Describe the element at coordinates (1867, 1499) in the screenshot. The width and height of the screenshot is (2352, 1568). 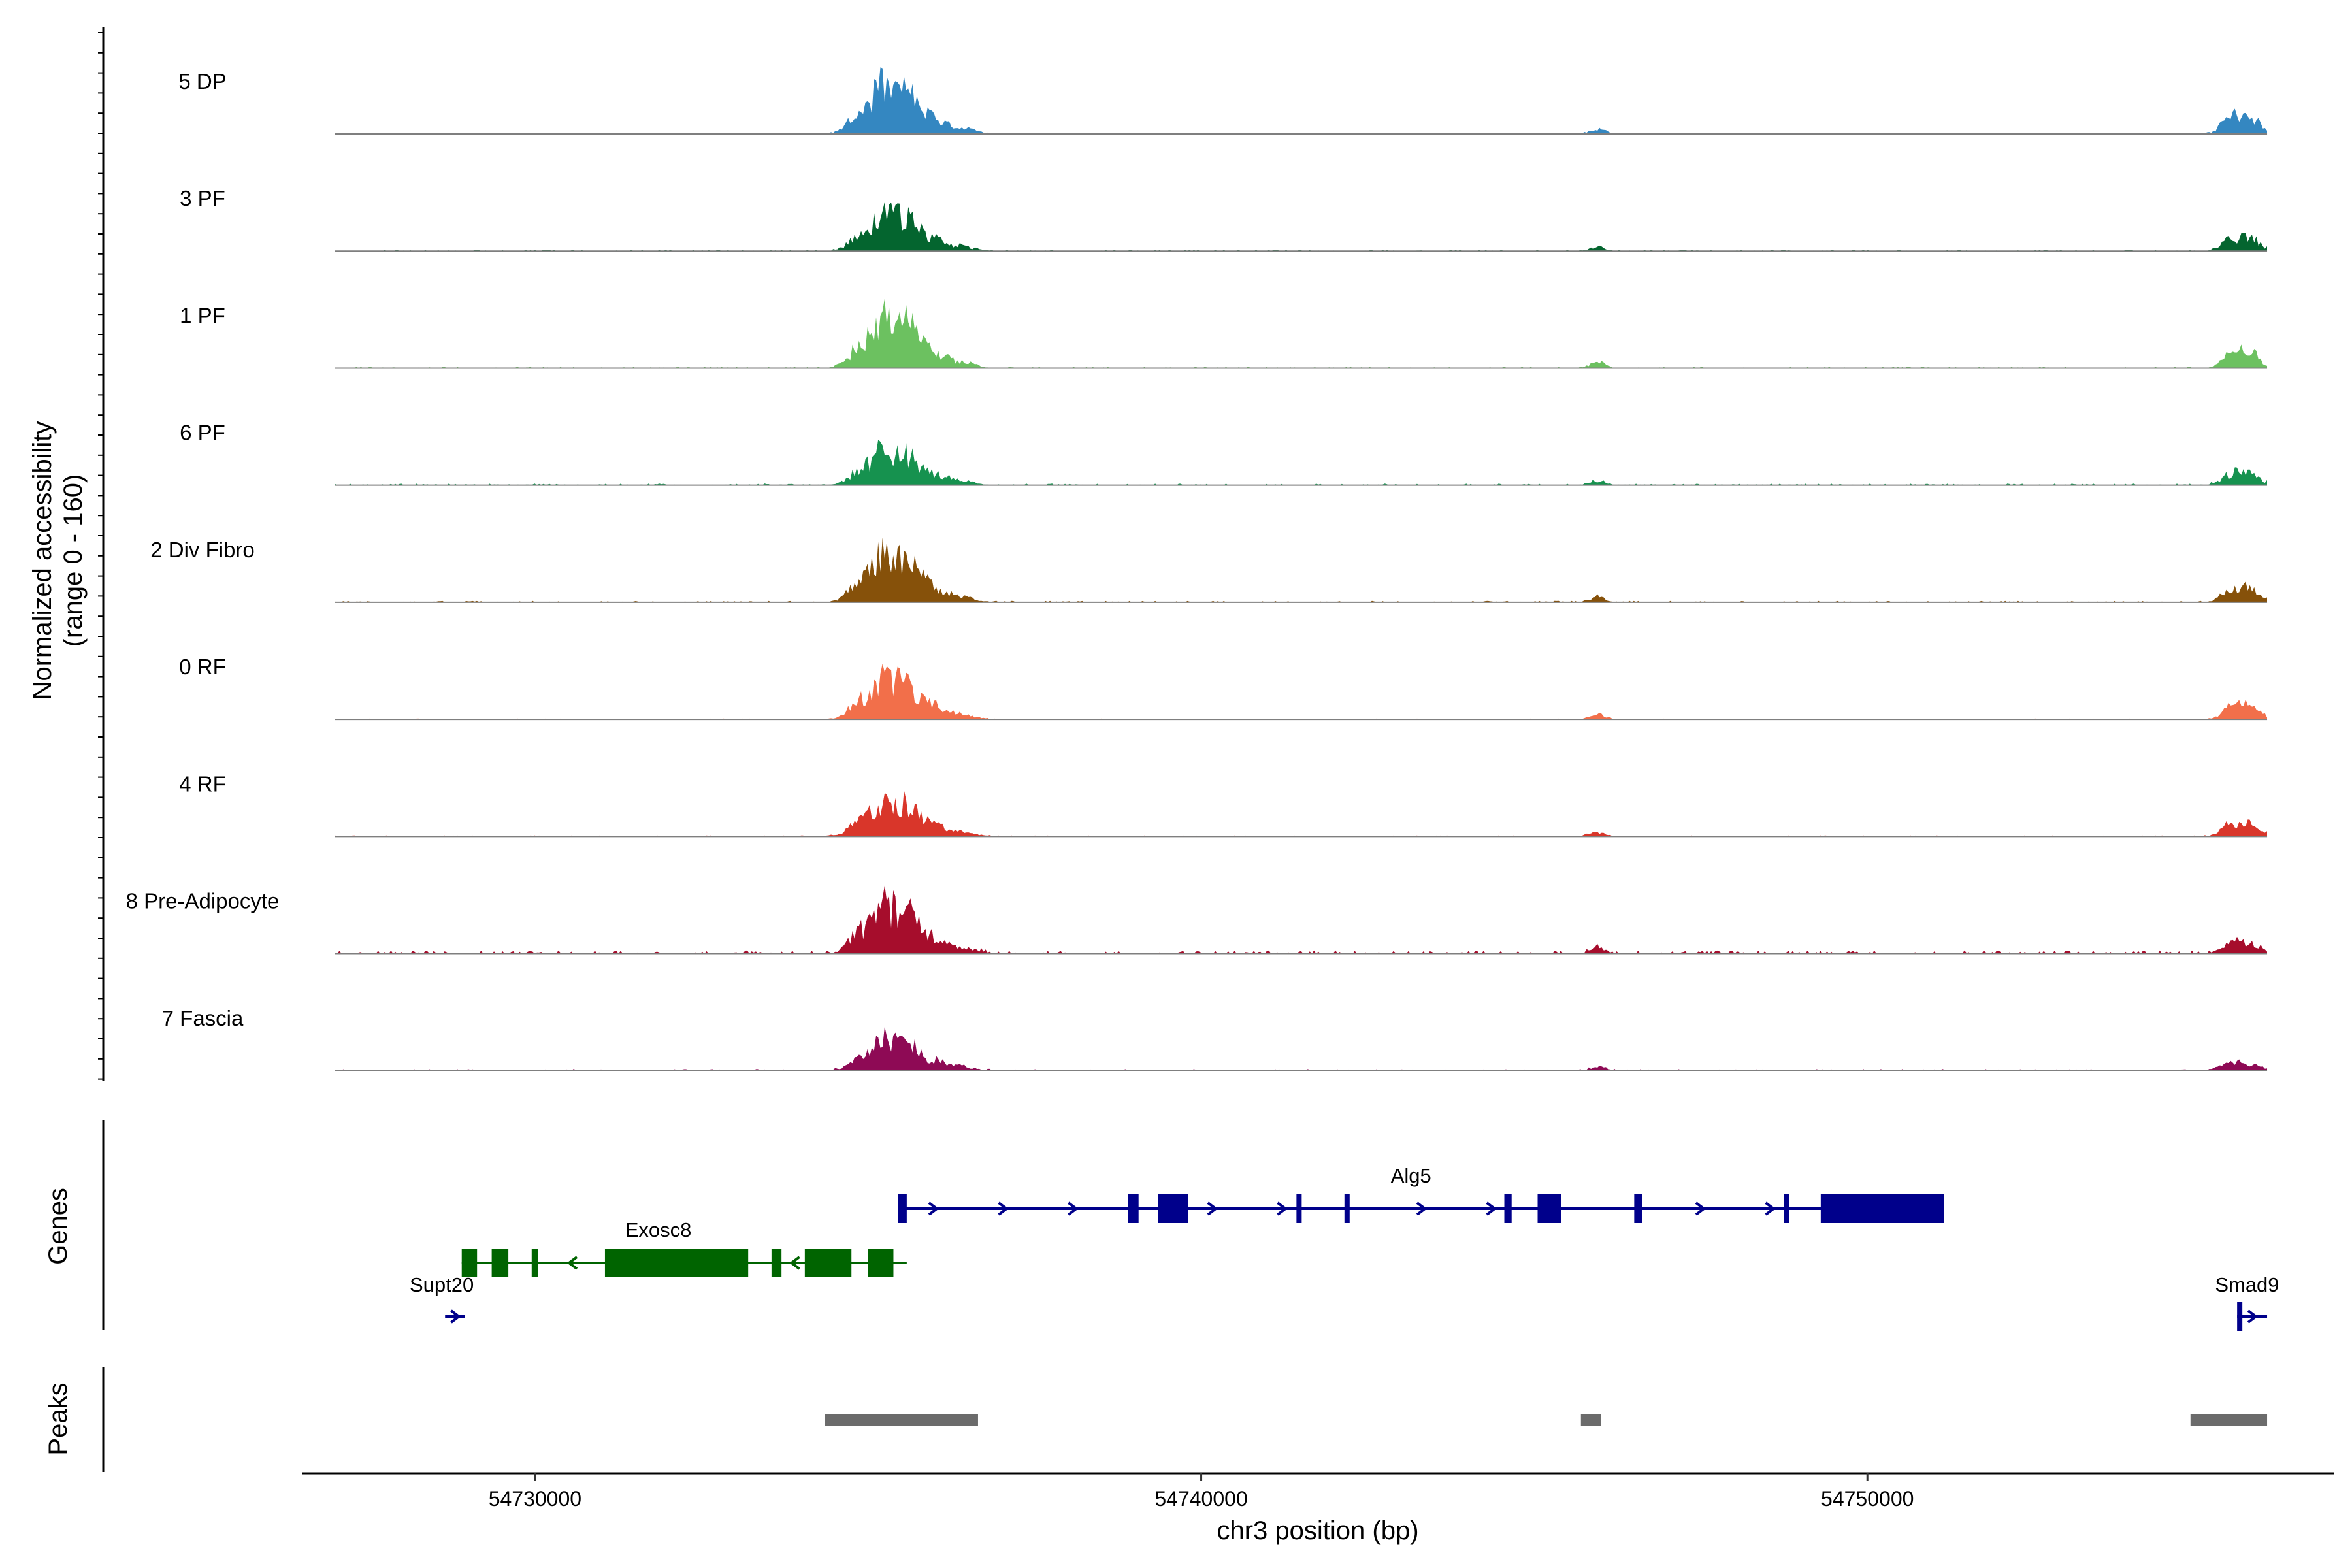
I see `x-tick-label: 54750000` at that location.